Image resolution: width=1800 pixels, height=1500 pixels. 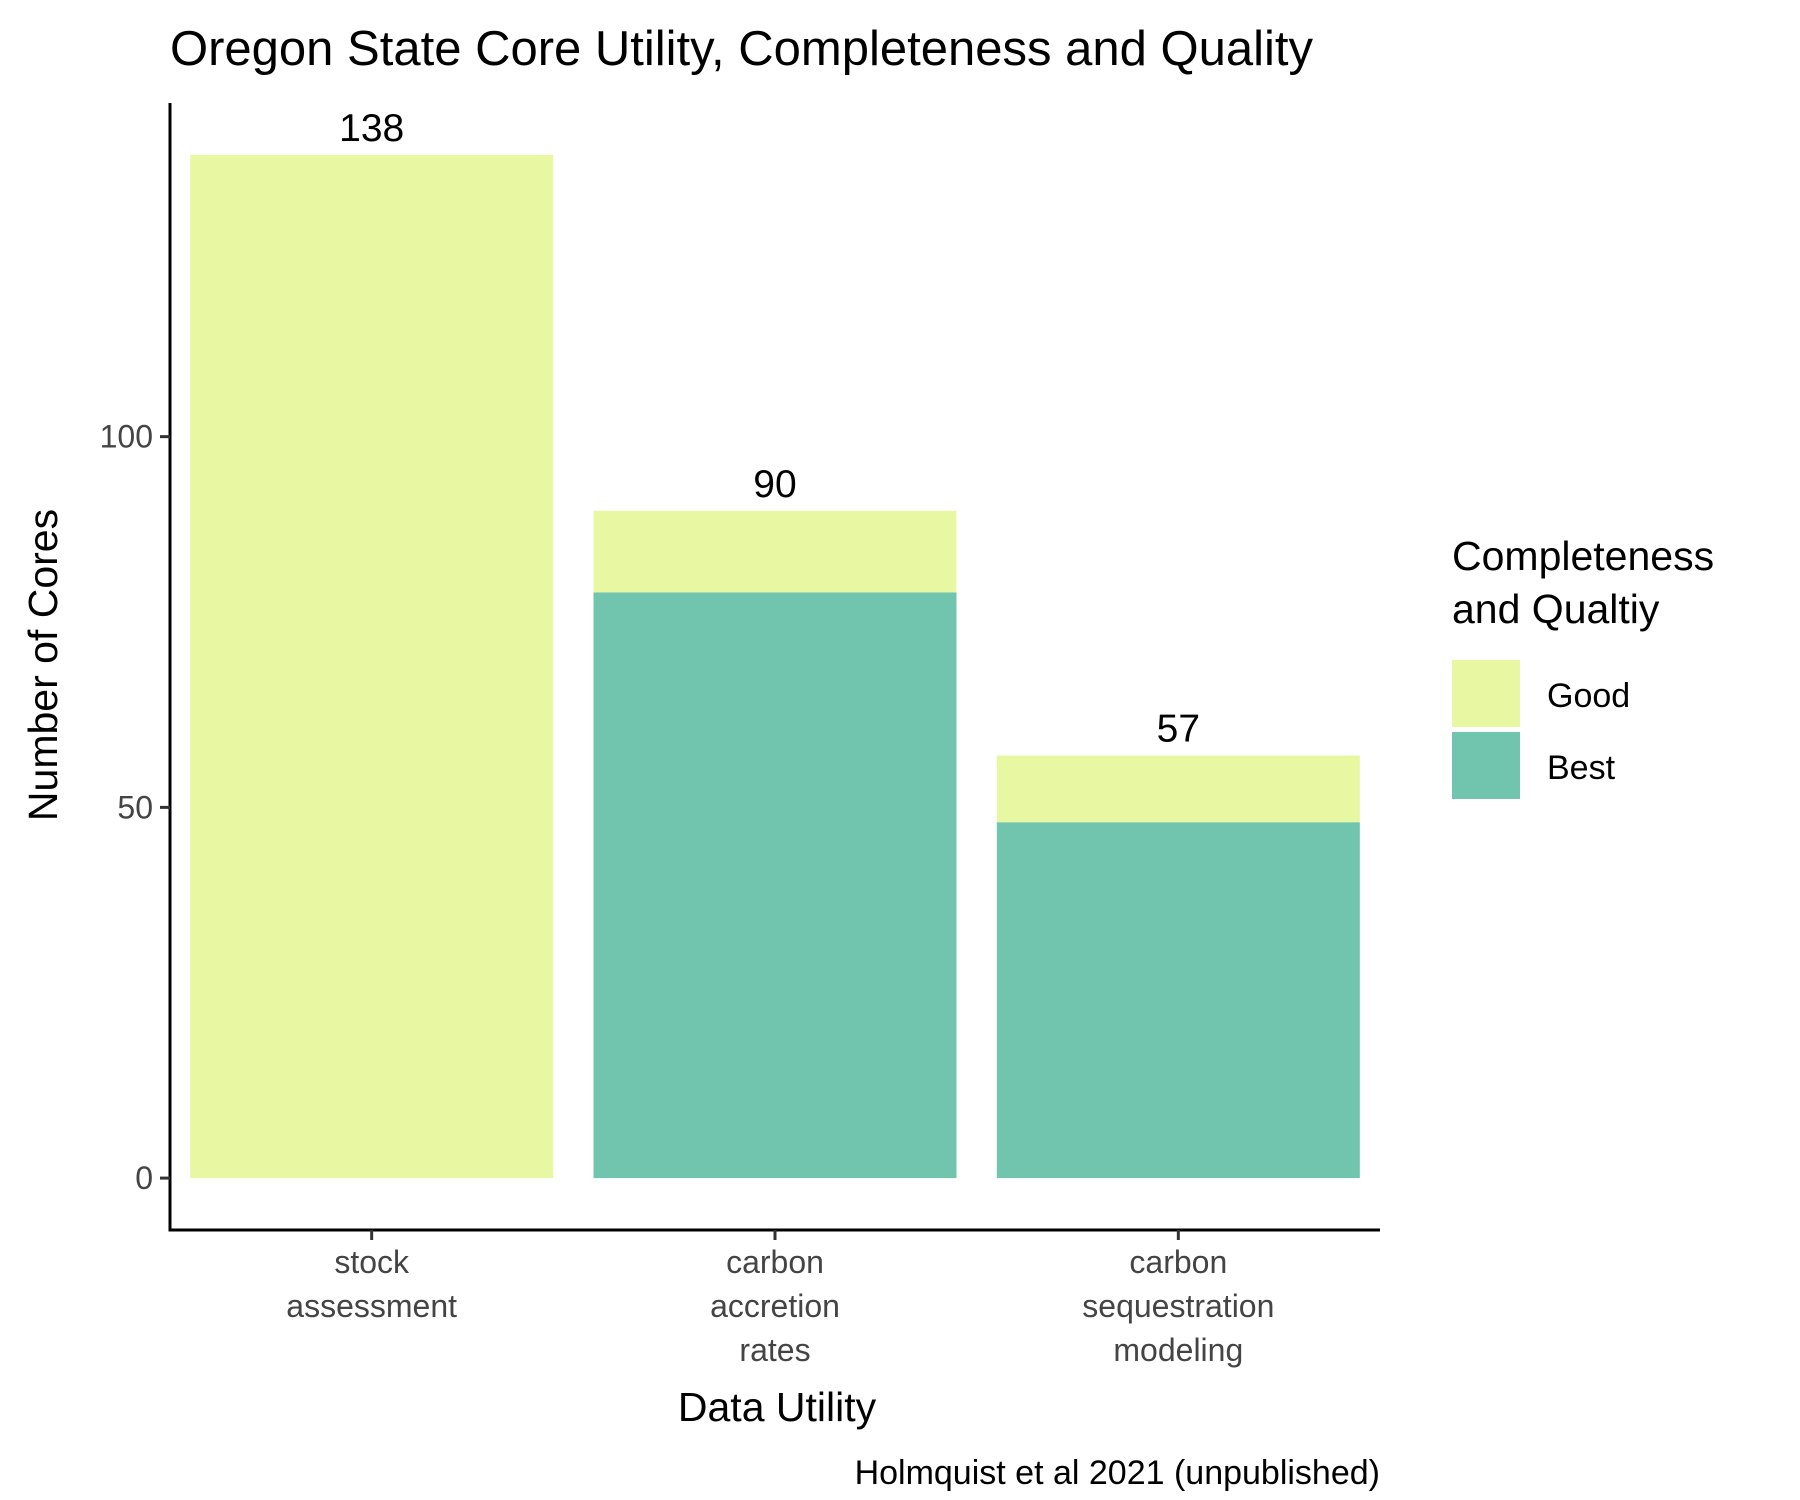 I want to click on bar-total-label-1: 90, so click(x=774, y=484).